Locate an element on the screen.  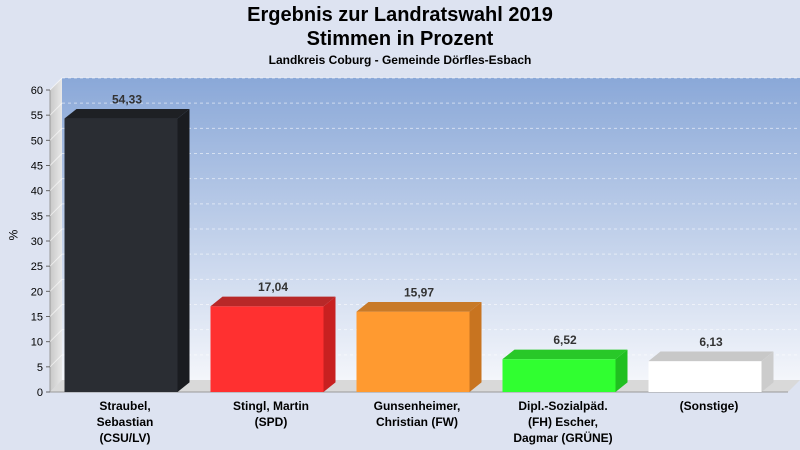
chart-title: Ergebnis zur Landratswahl 2019 is located at coordinates (400, 15).